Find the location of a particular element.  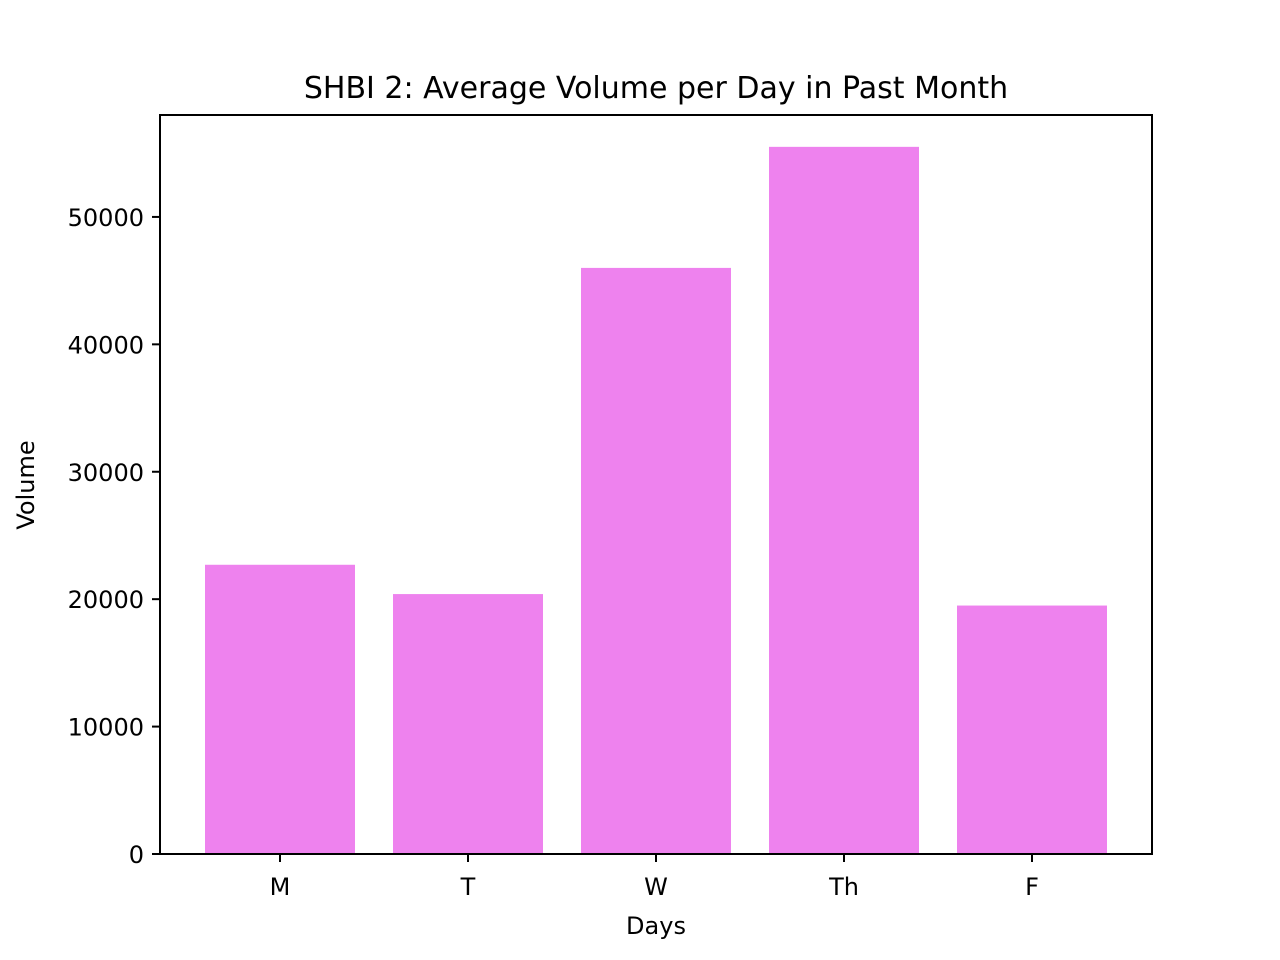

bar-f is located at coordinates (1032, 729).